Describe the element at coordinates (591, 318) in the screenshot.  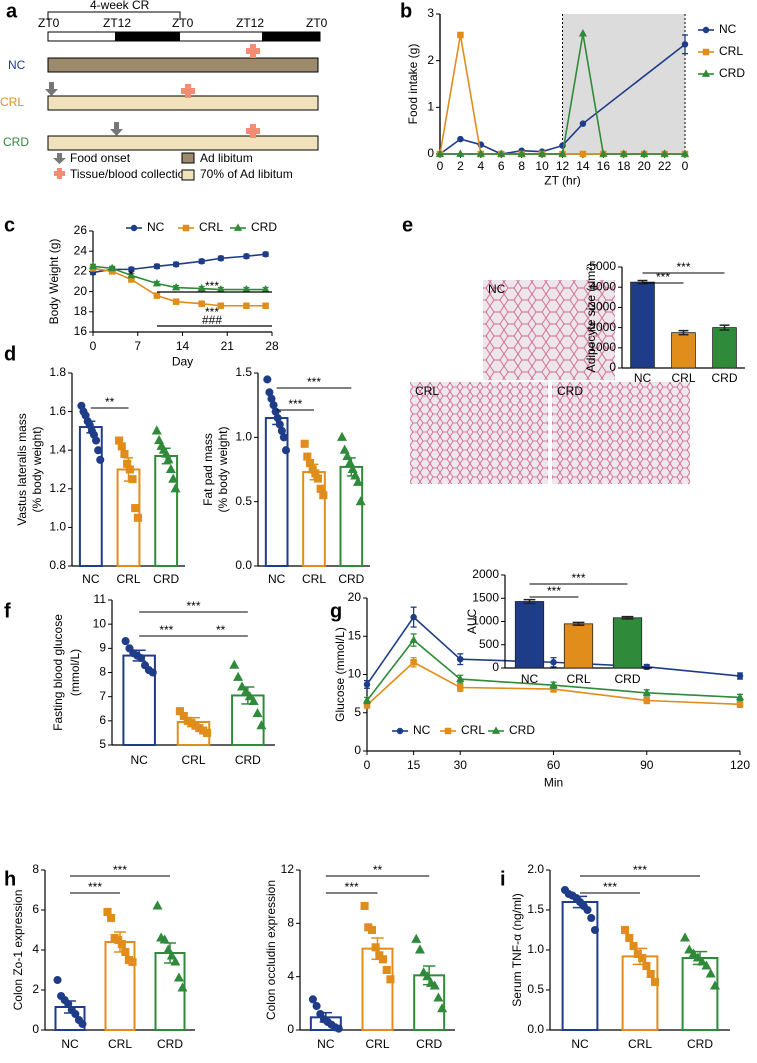
I see `y-axis-label: Adipocyte size (μm²)` at that location.